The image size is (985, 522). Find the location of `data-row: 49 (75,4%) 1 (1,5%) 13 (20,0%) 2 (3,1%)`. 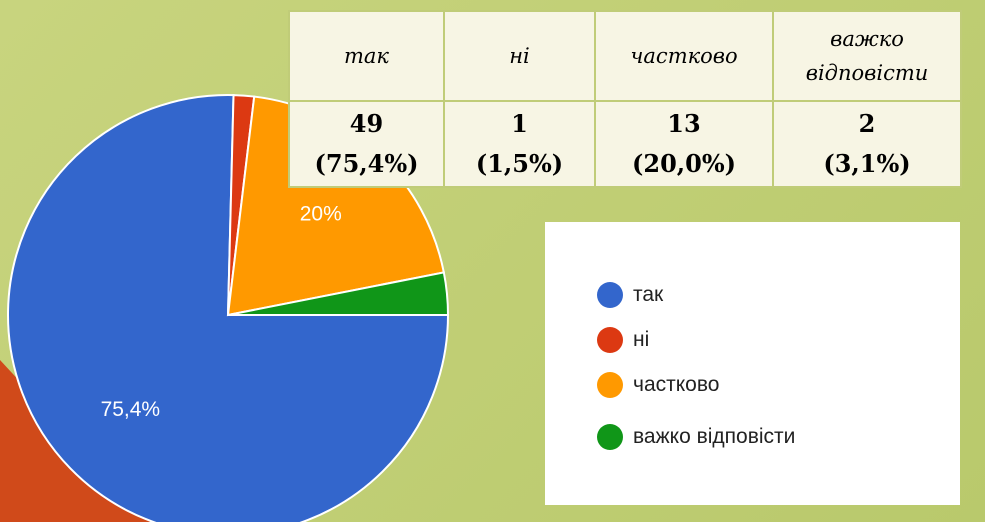

data-row: 49 (75,4%) 1 (1,5%) 13 (20,0%) 2 (3,1%) is located at coordinates (625, 144).